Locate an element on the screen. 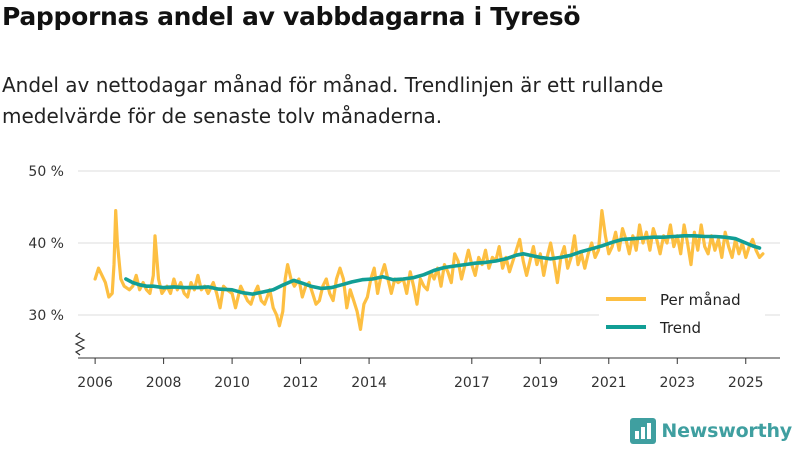 The image size is (800, 450). legend-label-trend: Trend is located at coordinates (680, 328).